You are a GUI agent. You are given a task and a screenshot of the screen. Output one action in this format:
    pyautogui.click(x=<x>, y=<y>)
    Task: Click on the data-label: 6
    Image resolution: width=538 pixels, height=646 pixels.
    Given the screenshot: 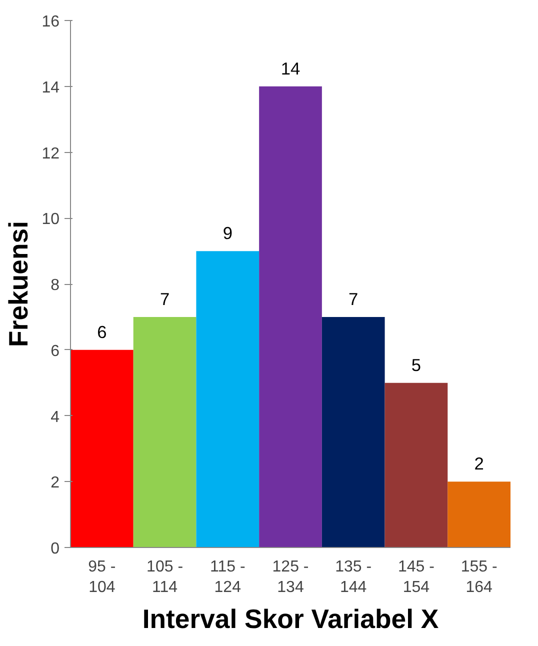 What is the action you would take?
    pyautogui.click(x=102, y=332)
    